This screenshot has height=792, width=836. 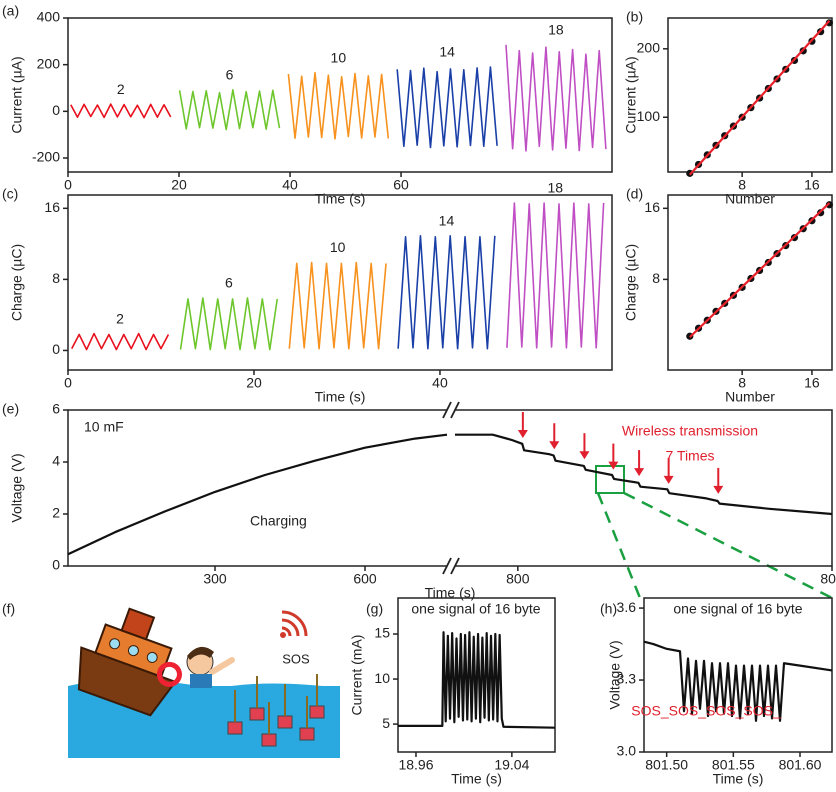 What do you see at coordinates (338, 247) in the screenshot?
I see `series-label: 10` at bounding box center [338, 247].